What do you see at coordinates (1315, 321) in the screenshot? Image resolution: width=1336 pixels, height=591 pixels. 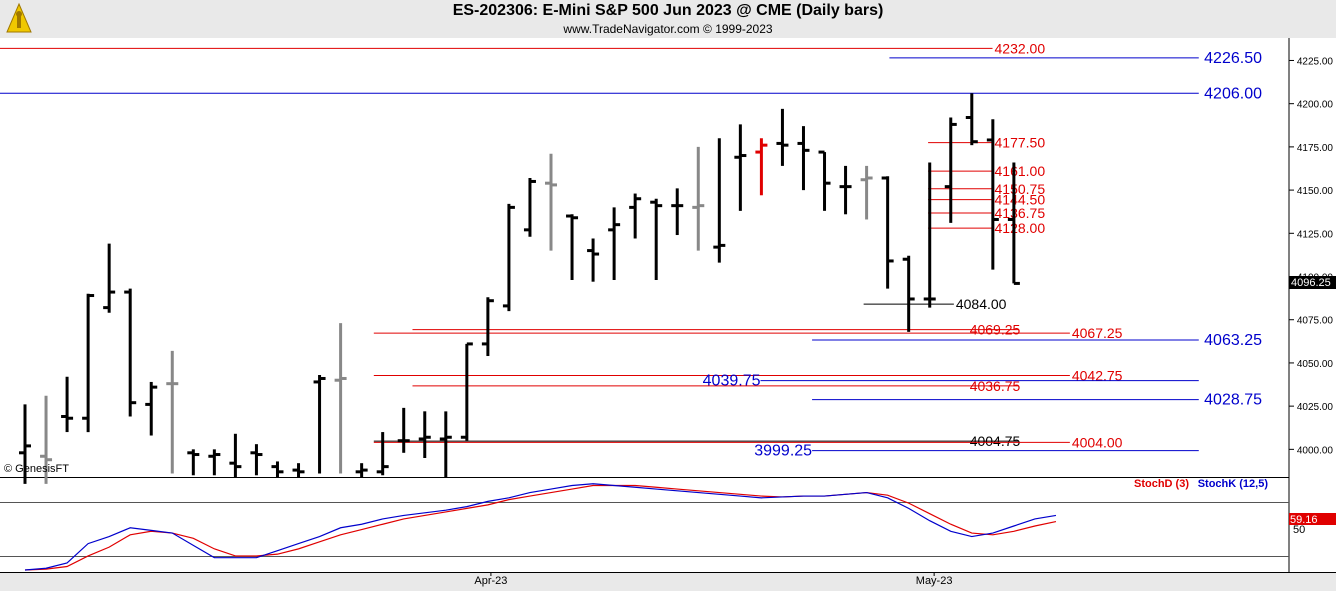 I see `price-tick-label: 4075.00` at bounding box center [1315, 321].